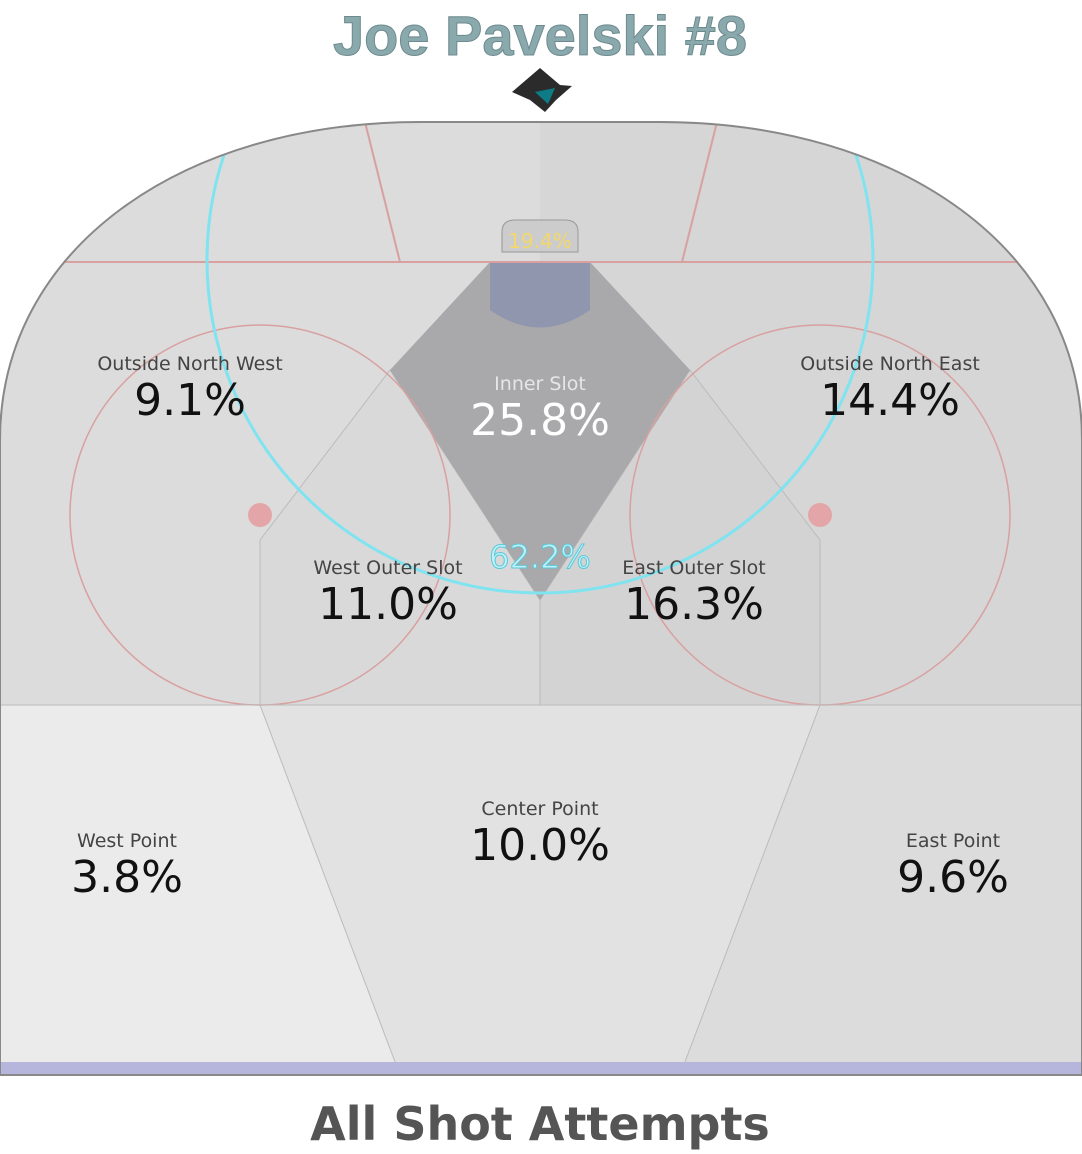 The image size is (1082, 1154). What do you see at coordinates (890, 400) in the screenshot?
I see `zone-value: 14.4%` at bounding box center [890, 400].